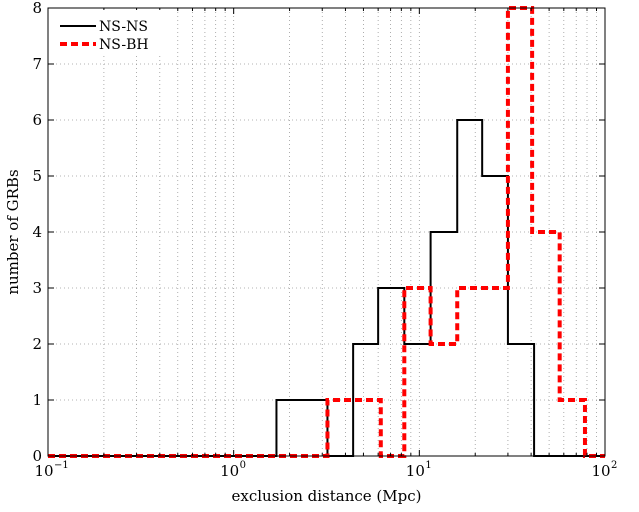 This screenshot has height=512, width=639. Describe the element at coordinates (428, 465) in the screenshot. I see `x-tick-label-exponent: 1` at that location.